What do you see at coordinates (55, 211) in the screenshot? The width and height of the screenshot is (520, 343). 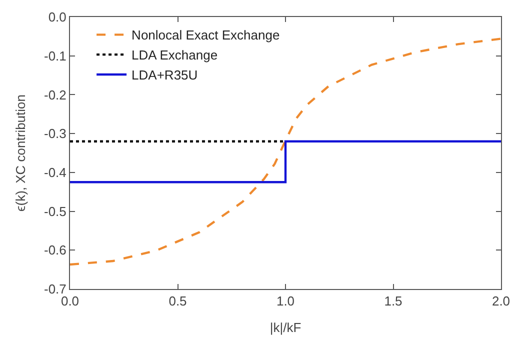 I see `y-tick-label: -0.5` at bounding box center [55, 211].